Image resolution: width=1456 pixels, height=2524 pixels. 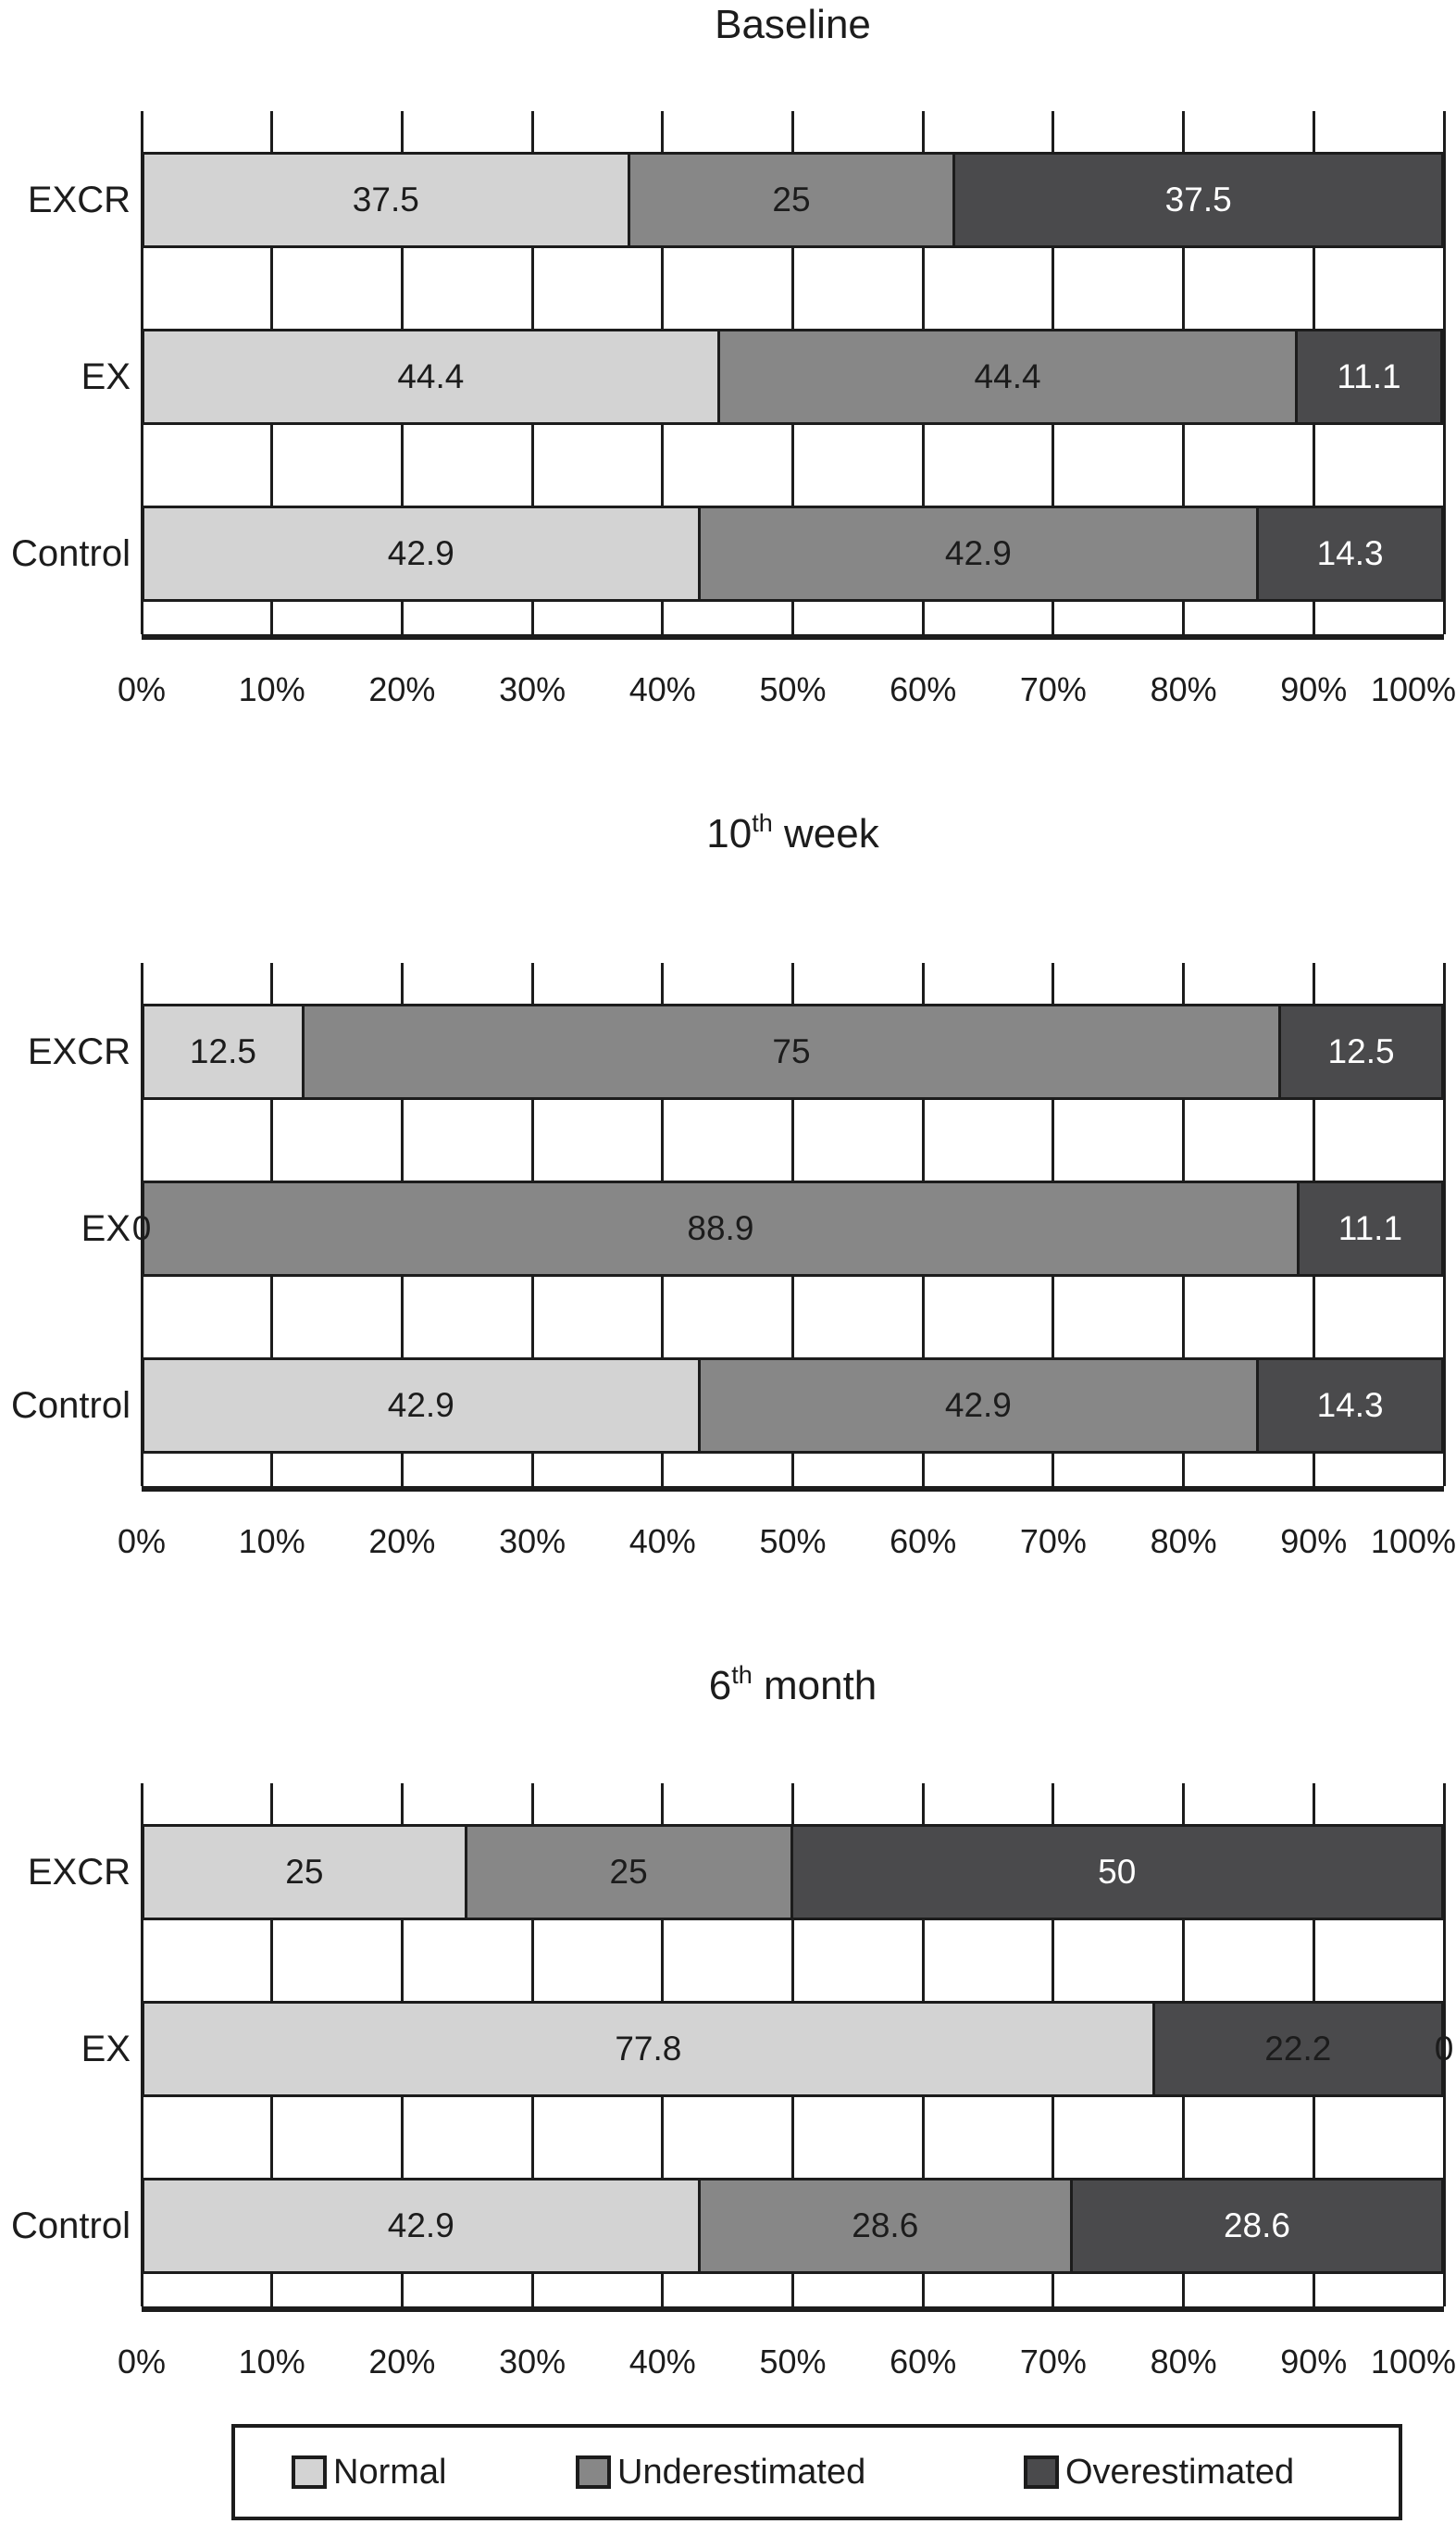 I want to click on legend-swatch-mid, so click(x=593, y=2472).